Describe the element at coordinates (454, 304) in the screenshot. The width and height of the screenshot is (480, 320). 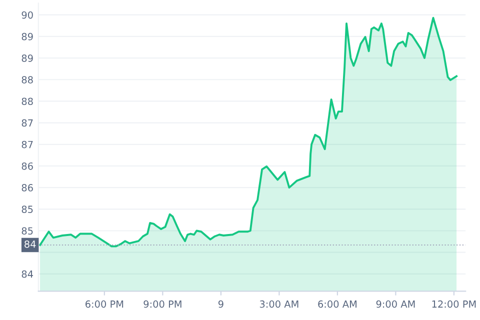
I see `x-tick-label: 12:00 PM` at that location.